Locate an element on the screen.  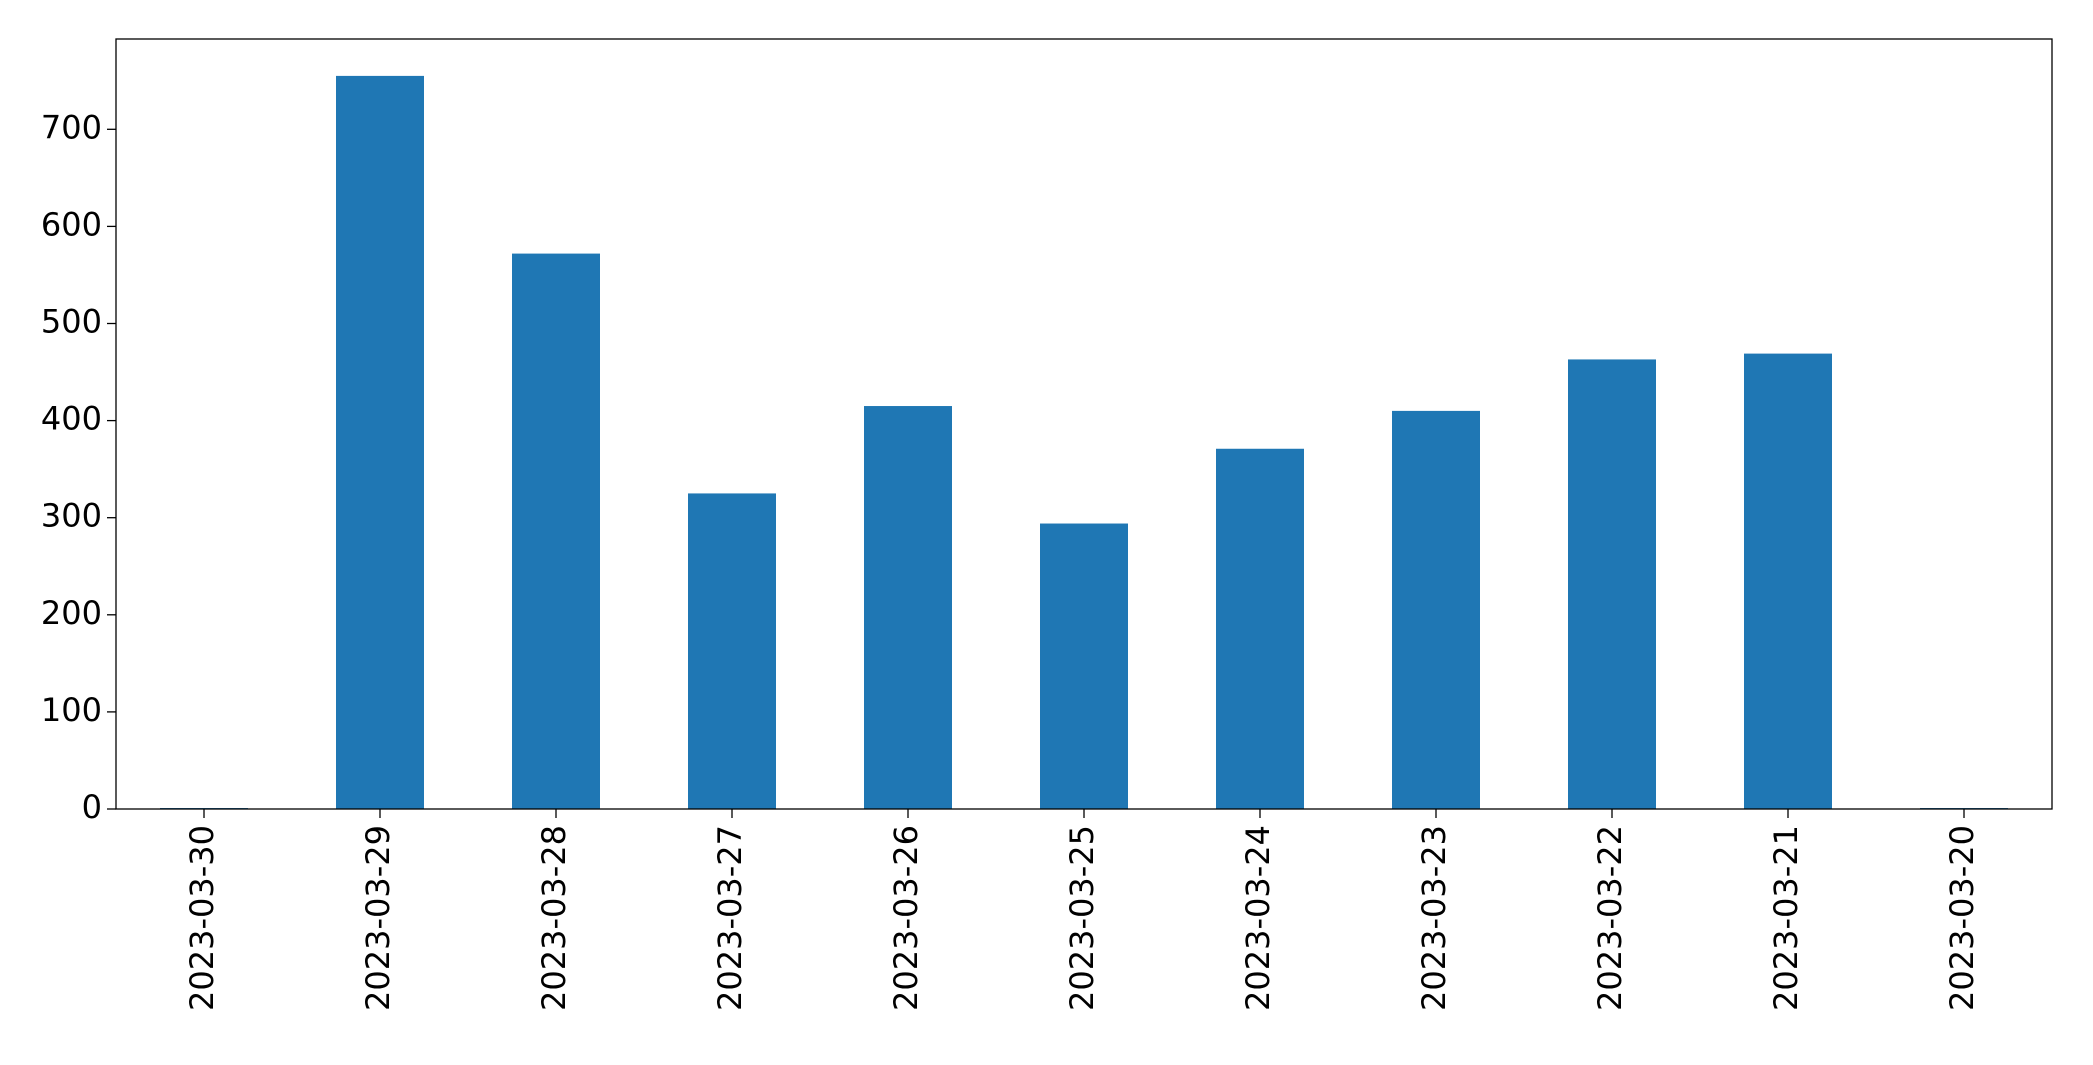
x-tick-label: 2023-03-20 is located at coordinates (1962, 918).